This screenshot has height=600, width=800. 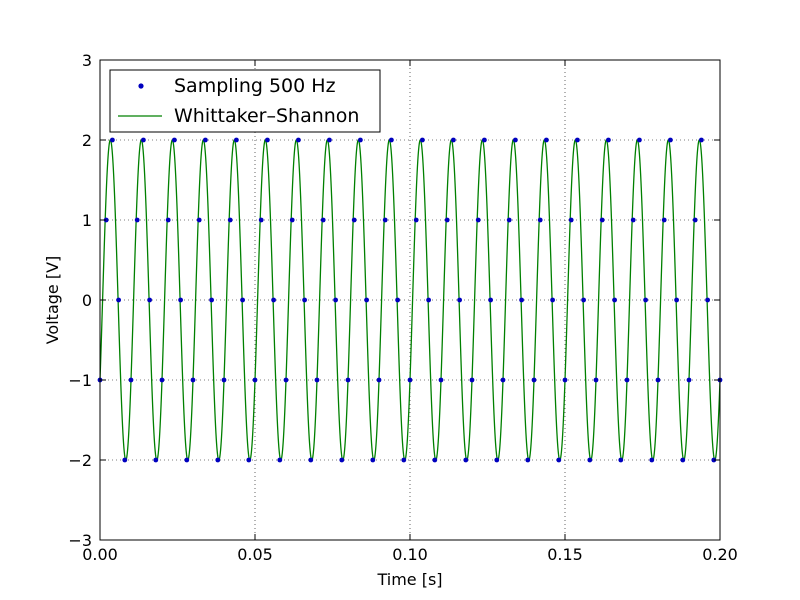 What do you see at coordinates (565, 554) in the screenshot?
I see `x-tick-label: 0.15` at bounding box center [565, 554].